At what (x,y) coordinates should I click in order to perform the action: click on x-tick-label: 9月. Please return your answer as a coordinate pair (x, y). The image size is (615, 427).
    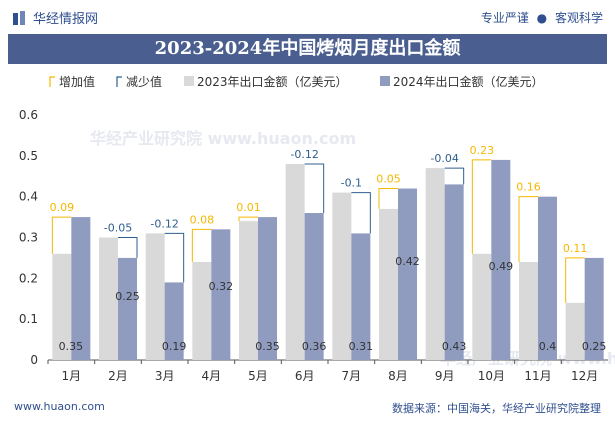
    Looking at the image, I should click on (445, 376).